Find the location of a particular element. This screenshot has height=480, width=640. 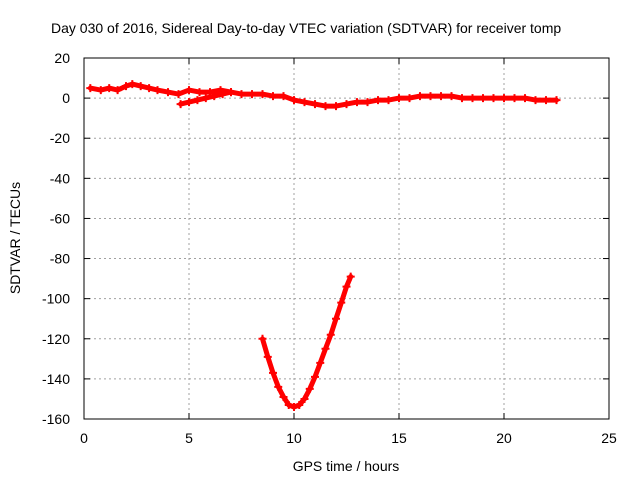

x-tick-label: 0 is located at coordinates (84, 438).